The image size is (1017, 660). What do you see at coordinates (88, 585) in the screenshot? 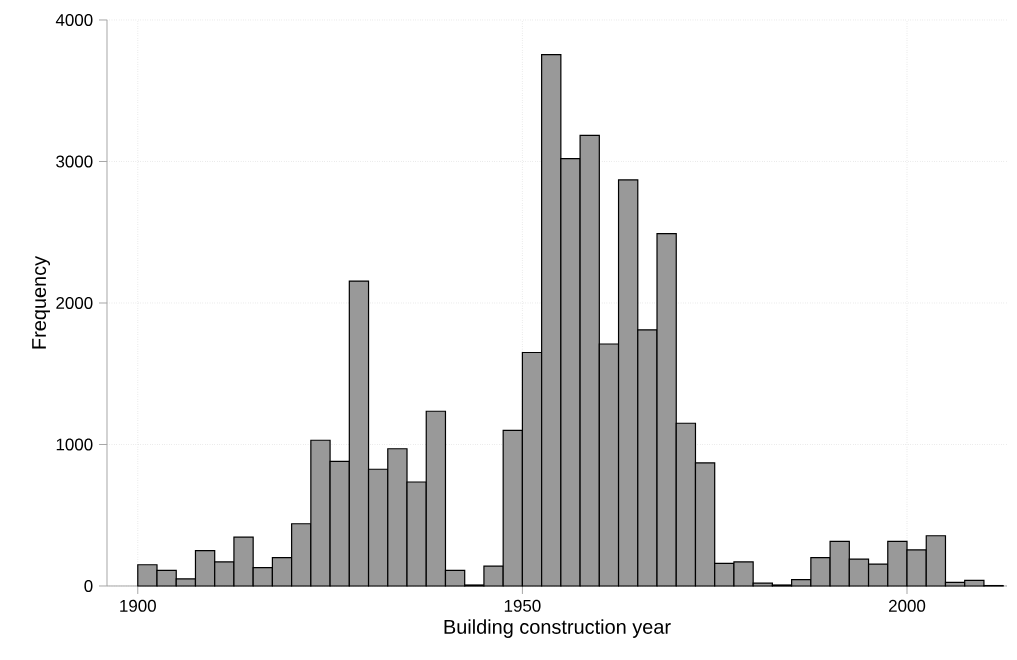
I see `y-tick-label: 0` at bounding box center [88, 585].